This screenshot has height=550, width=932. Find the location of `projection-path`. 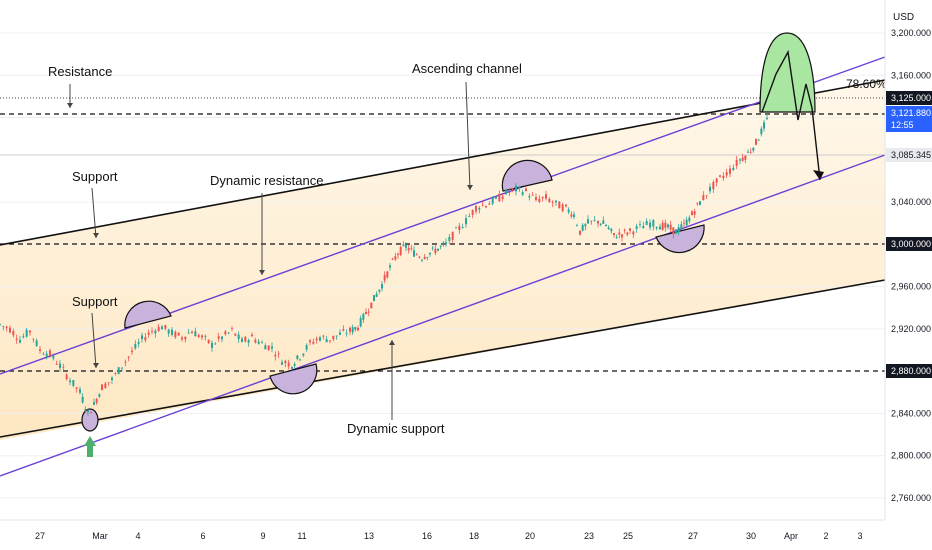

projection-path is located at coordinates (791, 115).